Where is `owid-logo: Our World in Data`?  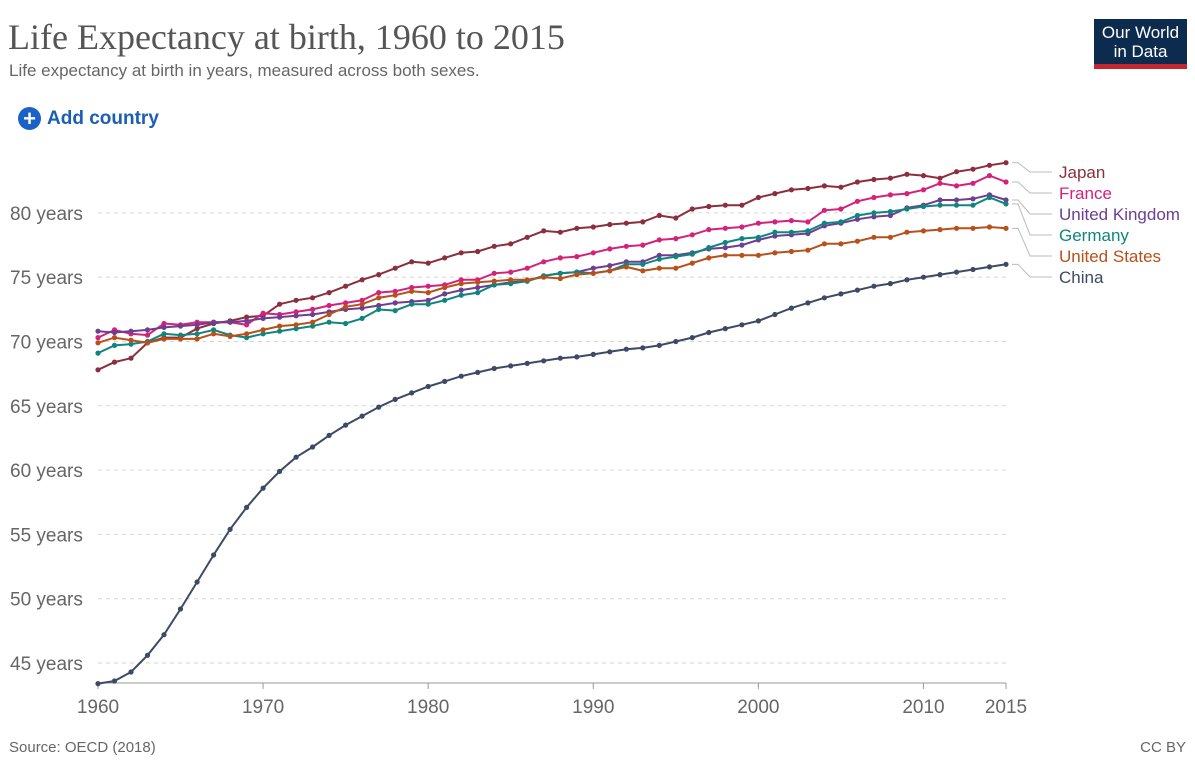
owid-logo: Our World in Data is located at coordinates (1140, 44).